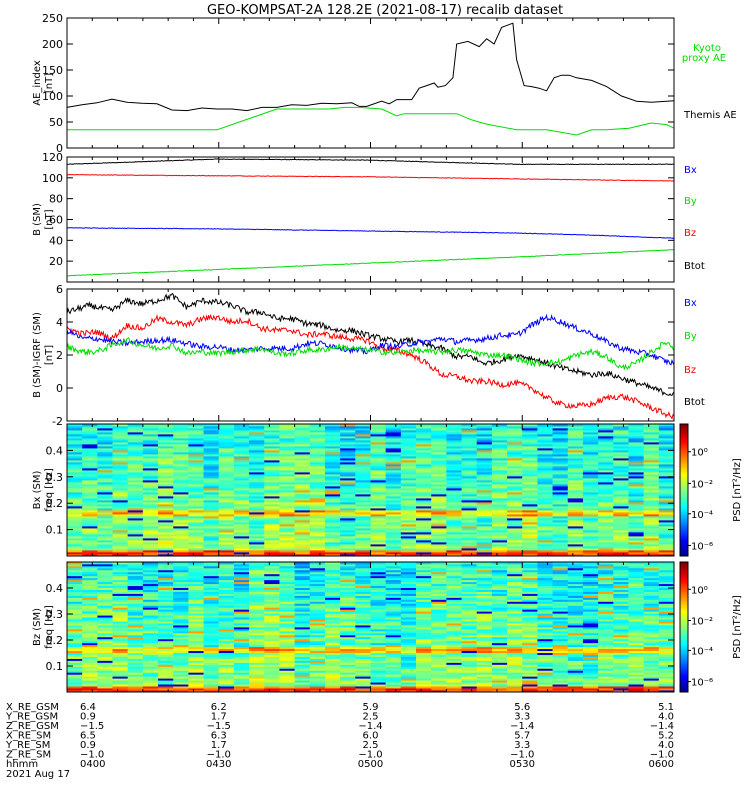 The image size is (750, 800). What do you see at coordinates (37, 83) in the screenshot?
I see `y-axis-label: AE_index` at bounding box center [37, 83].